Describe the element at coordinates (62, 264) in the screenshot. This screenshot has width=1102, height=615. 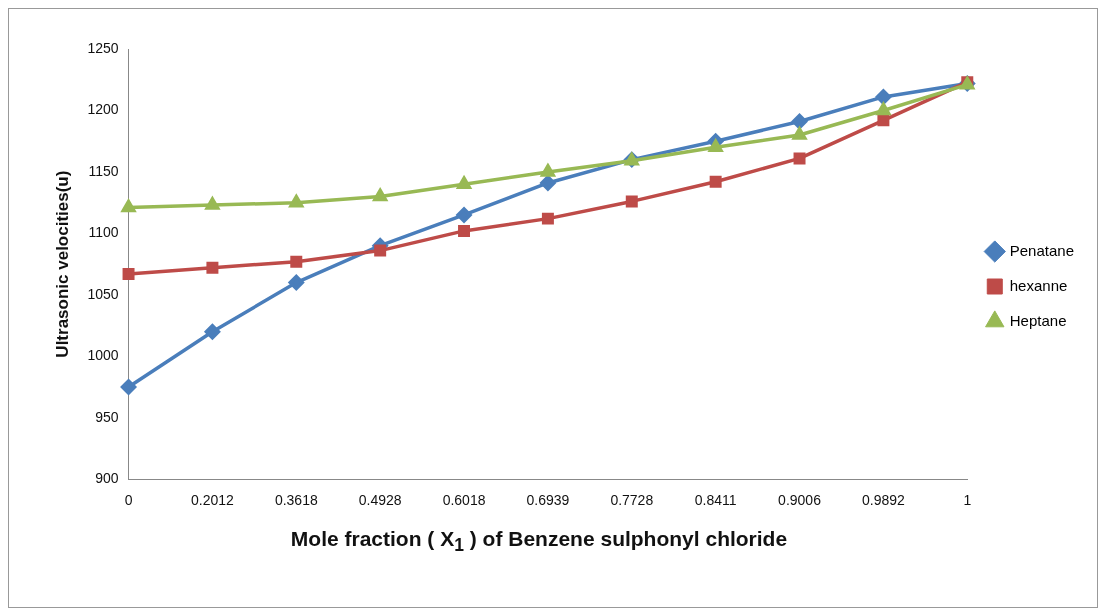
I see `y-axis-title: Ultrasonic velocities(u)` at that location.